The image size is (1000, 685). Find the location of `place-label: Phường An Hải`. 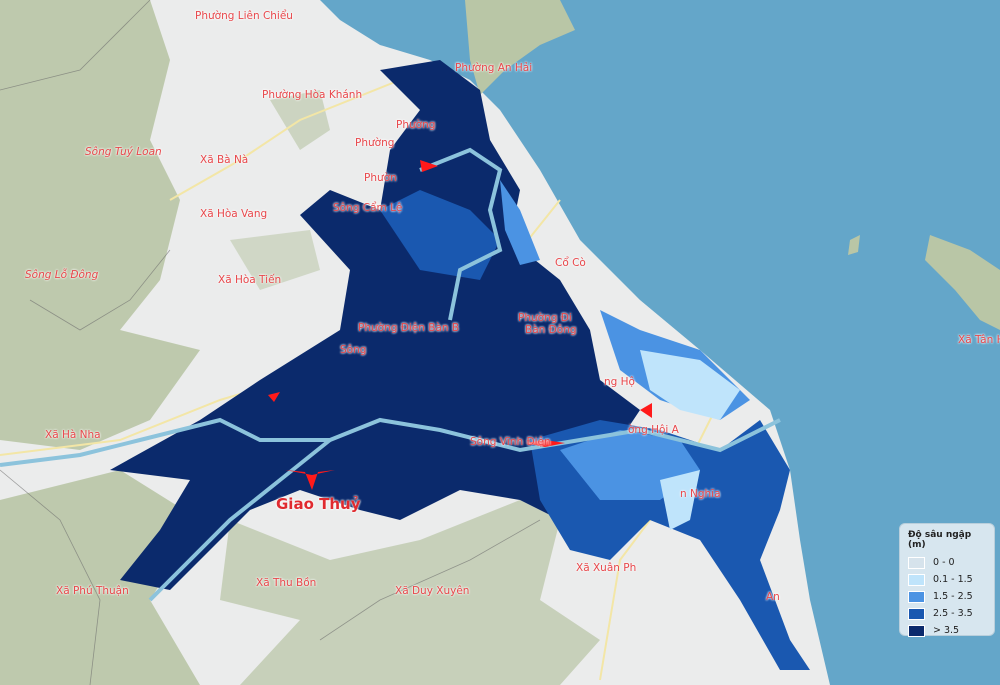

place-label: Phường An Hải is located at coordinates (494, 68).